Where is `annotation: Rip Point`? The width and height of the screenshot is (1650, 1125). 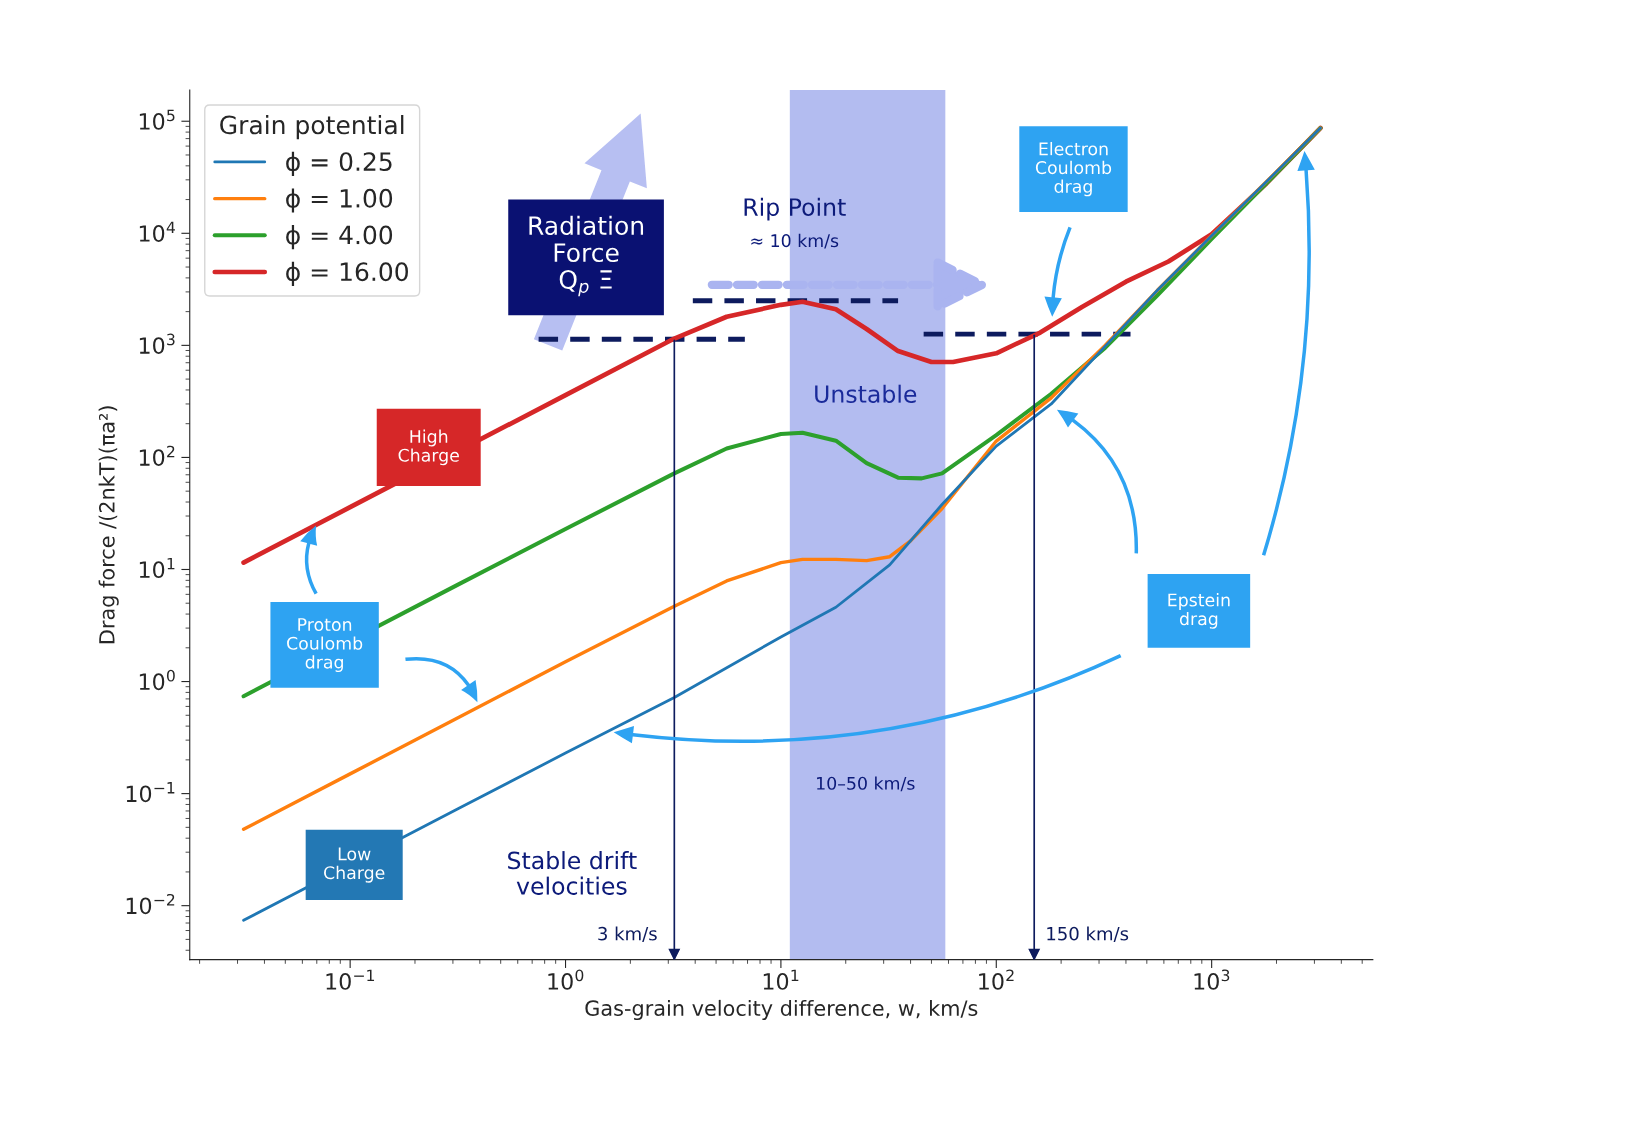 annotation: Rip Point is located at coordinates (795, 209).